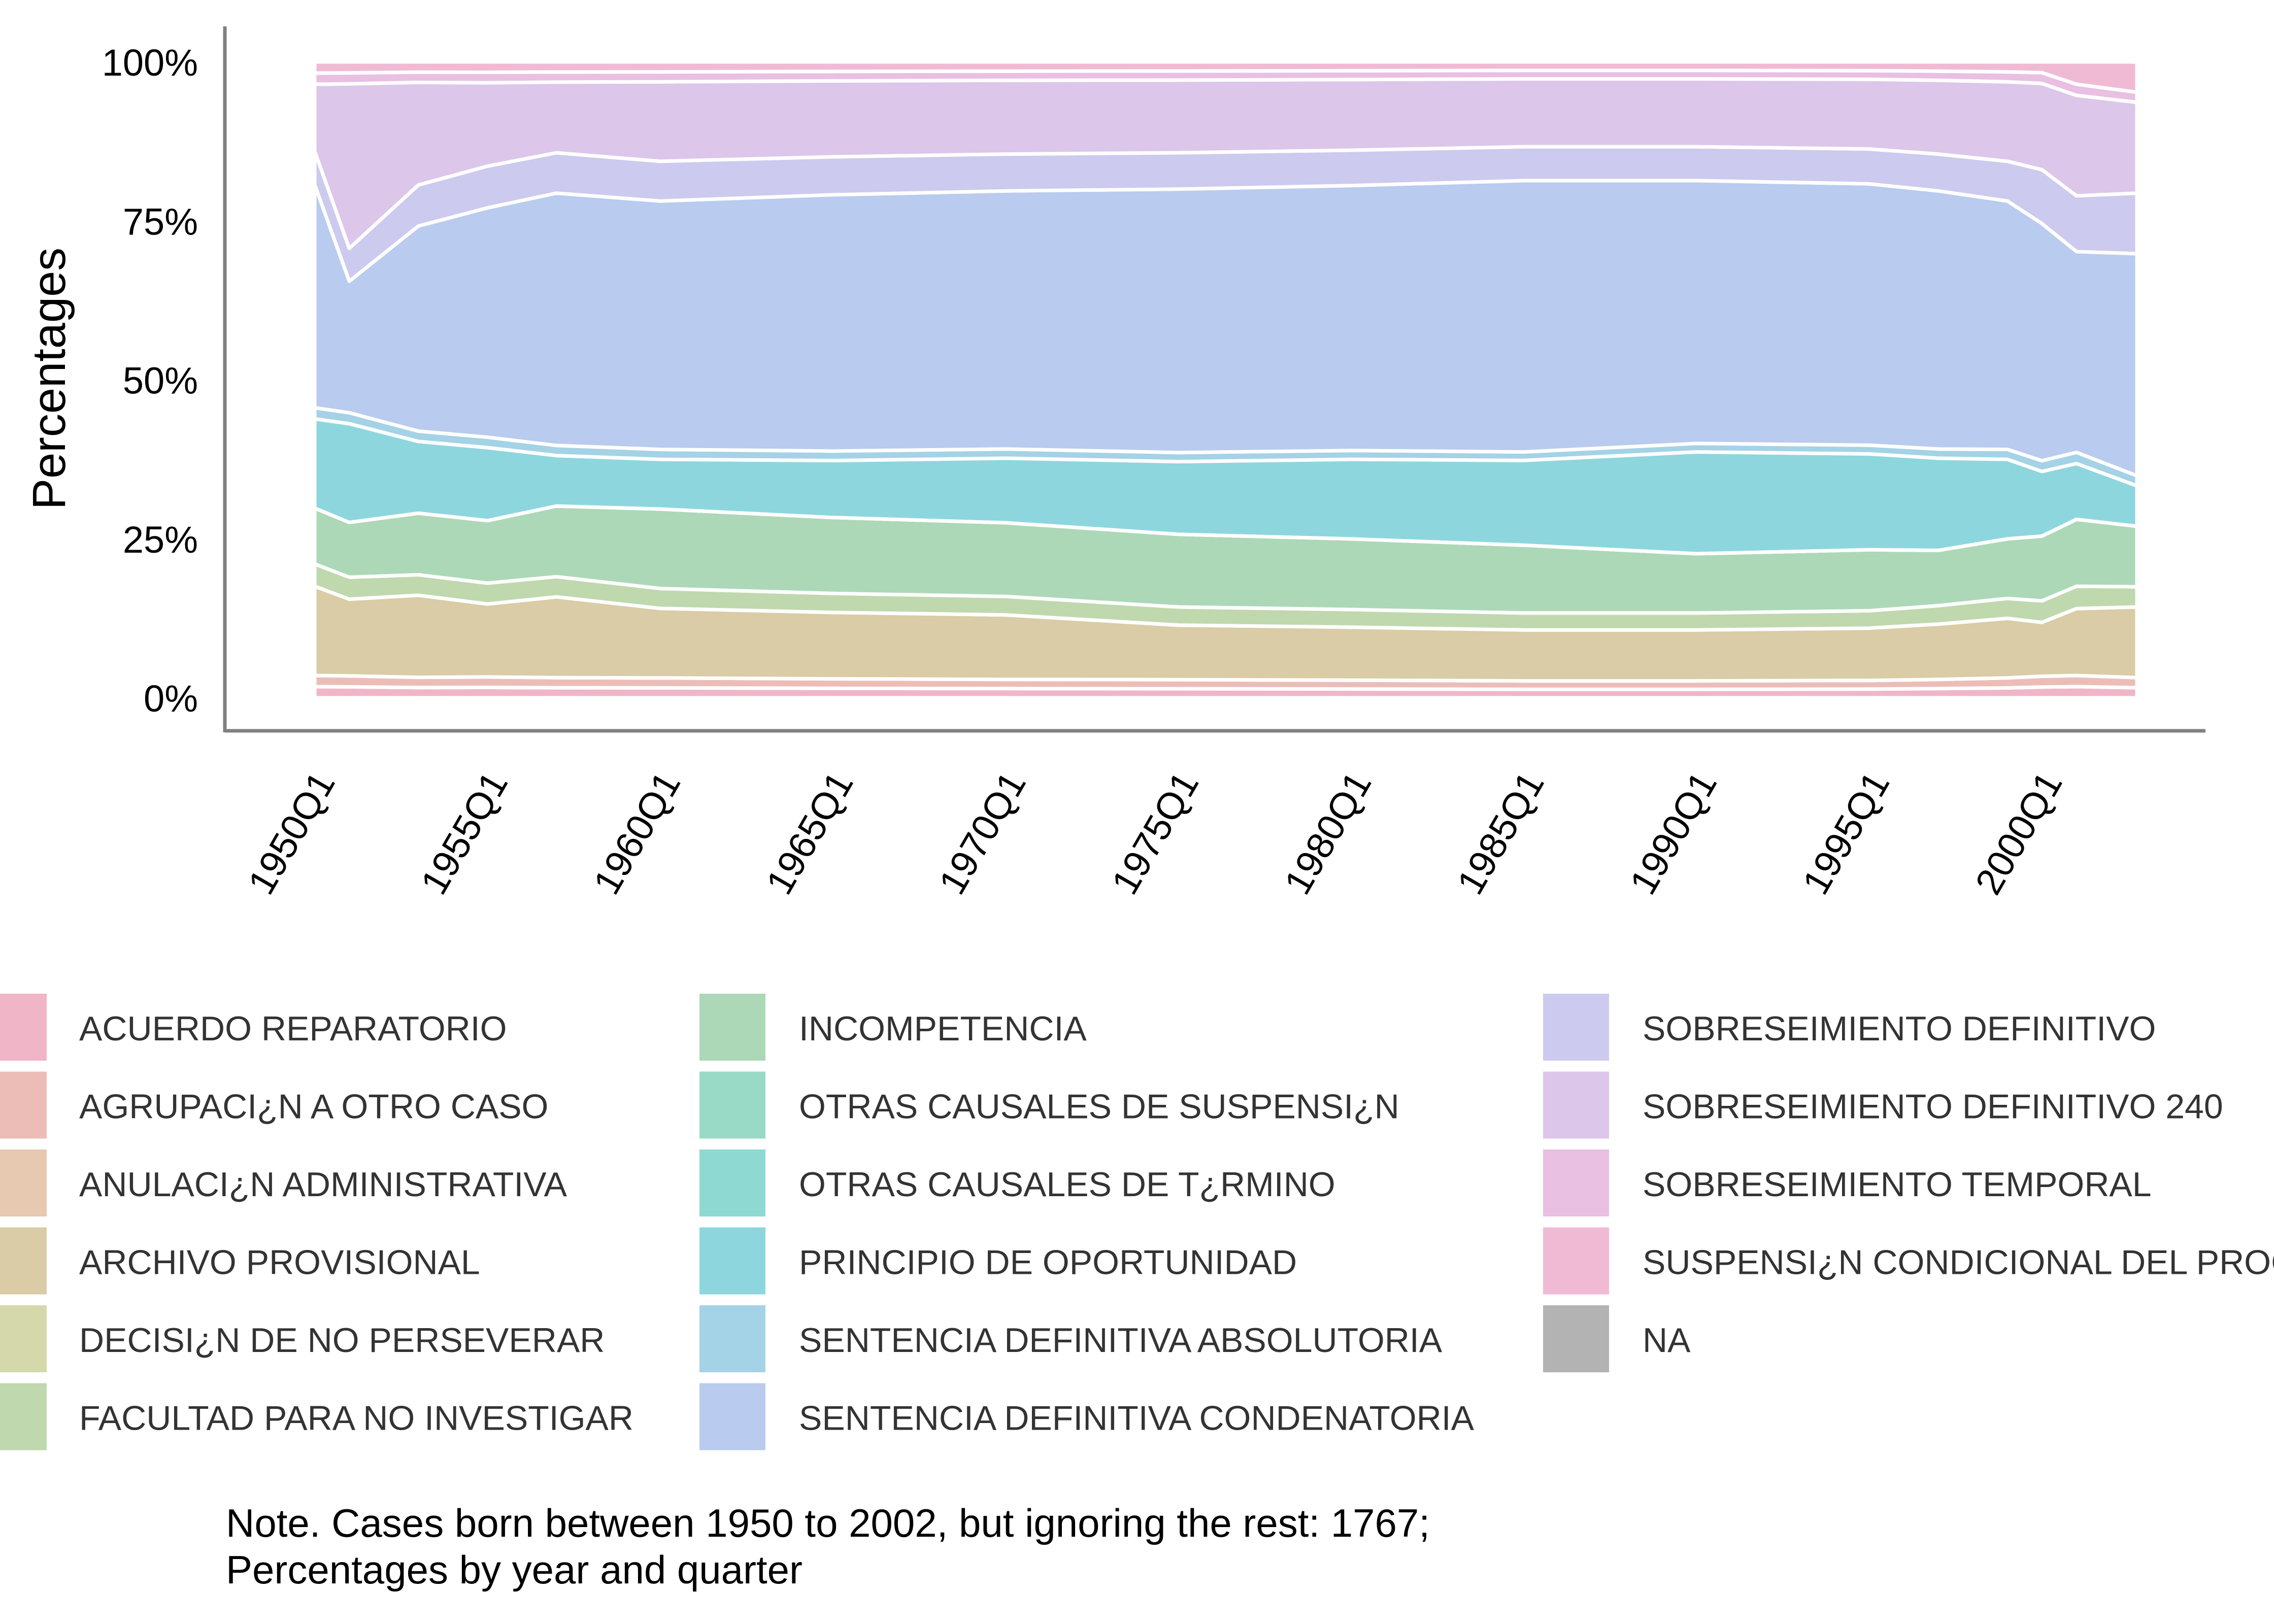 Image resolution: width=2274 pixels, height=1624 pixels. I want to click on y-tick-labels: 0% 25% 50% 75% 100%, so click(150, 381).